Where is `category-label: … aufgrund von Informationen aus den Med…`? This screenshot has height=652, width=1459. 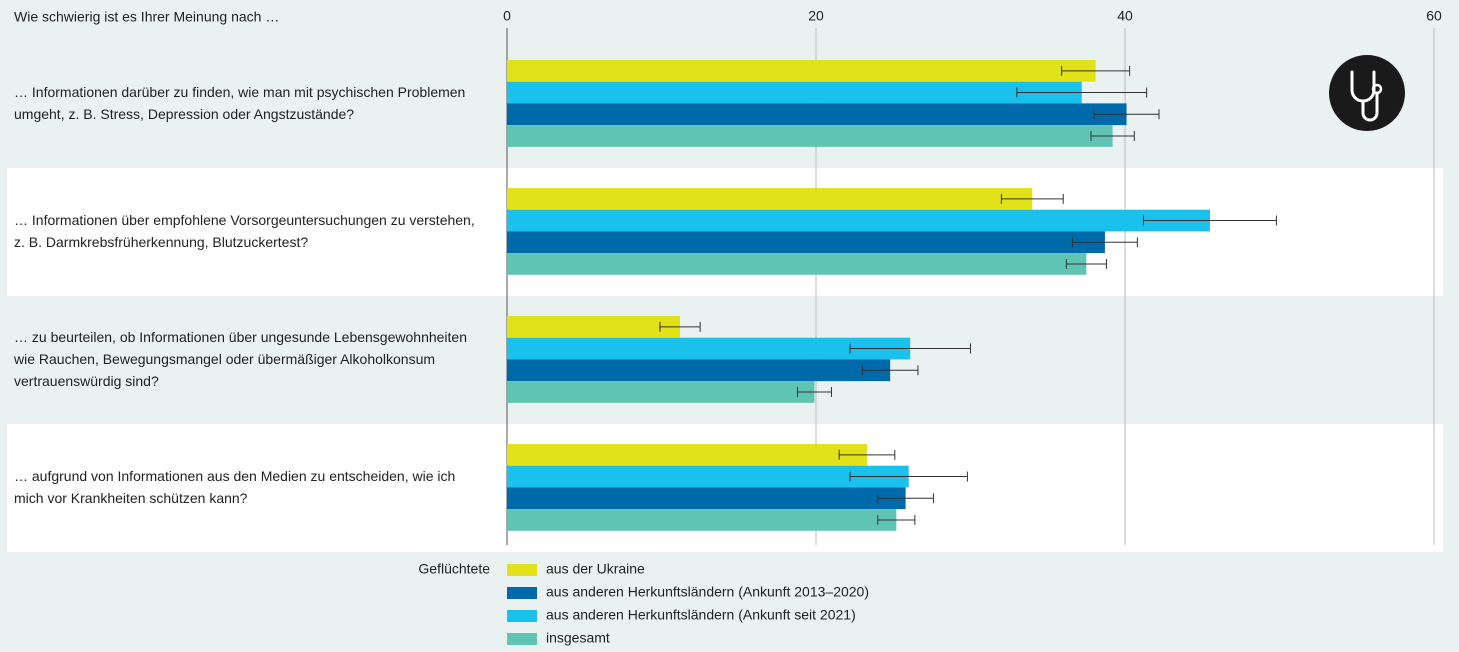
category-label: … aufgrund von Informationen aus den Med… is located at coordinates (235, 487).